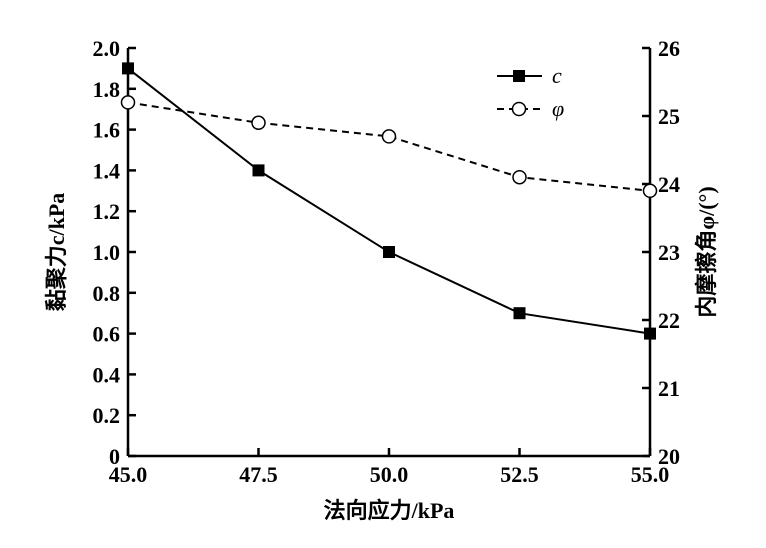  Describe the element at coordinates (669, 184) in the screenshot. I see `y2-tick-label: 24` at that location.